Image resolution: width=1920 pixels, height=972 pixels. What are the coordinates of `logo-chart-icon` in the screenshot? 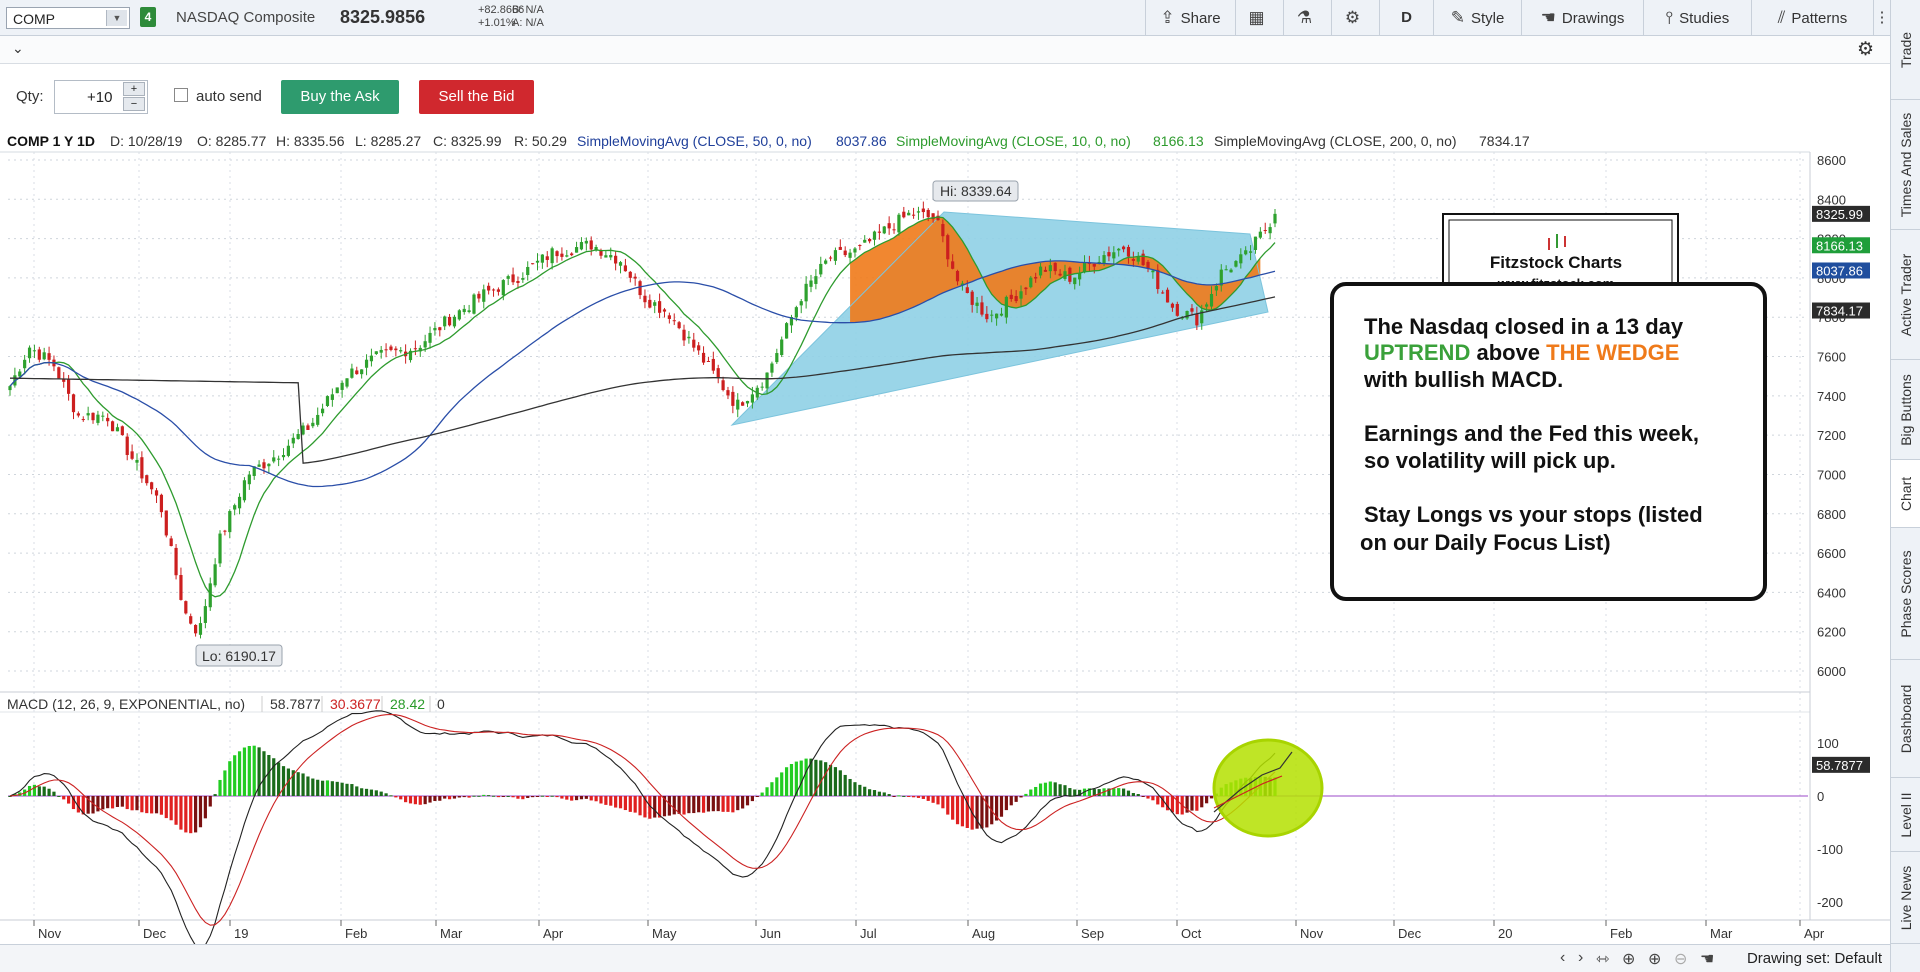 It's located at (1557, 242).